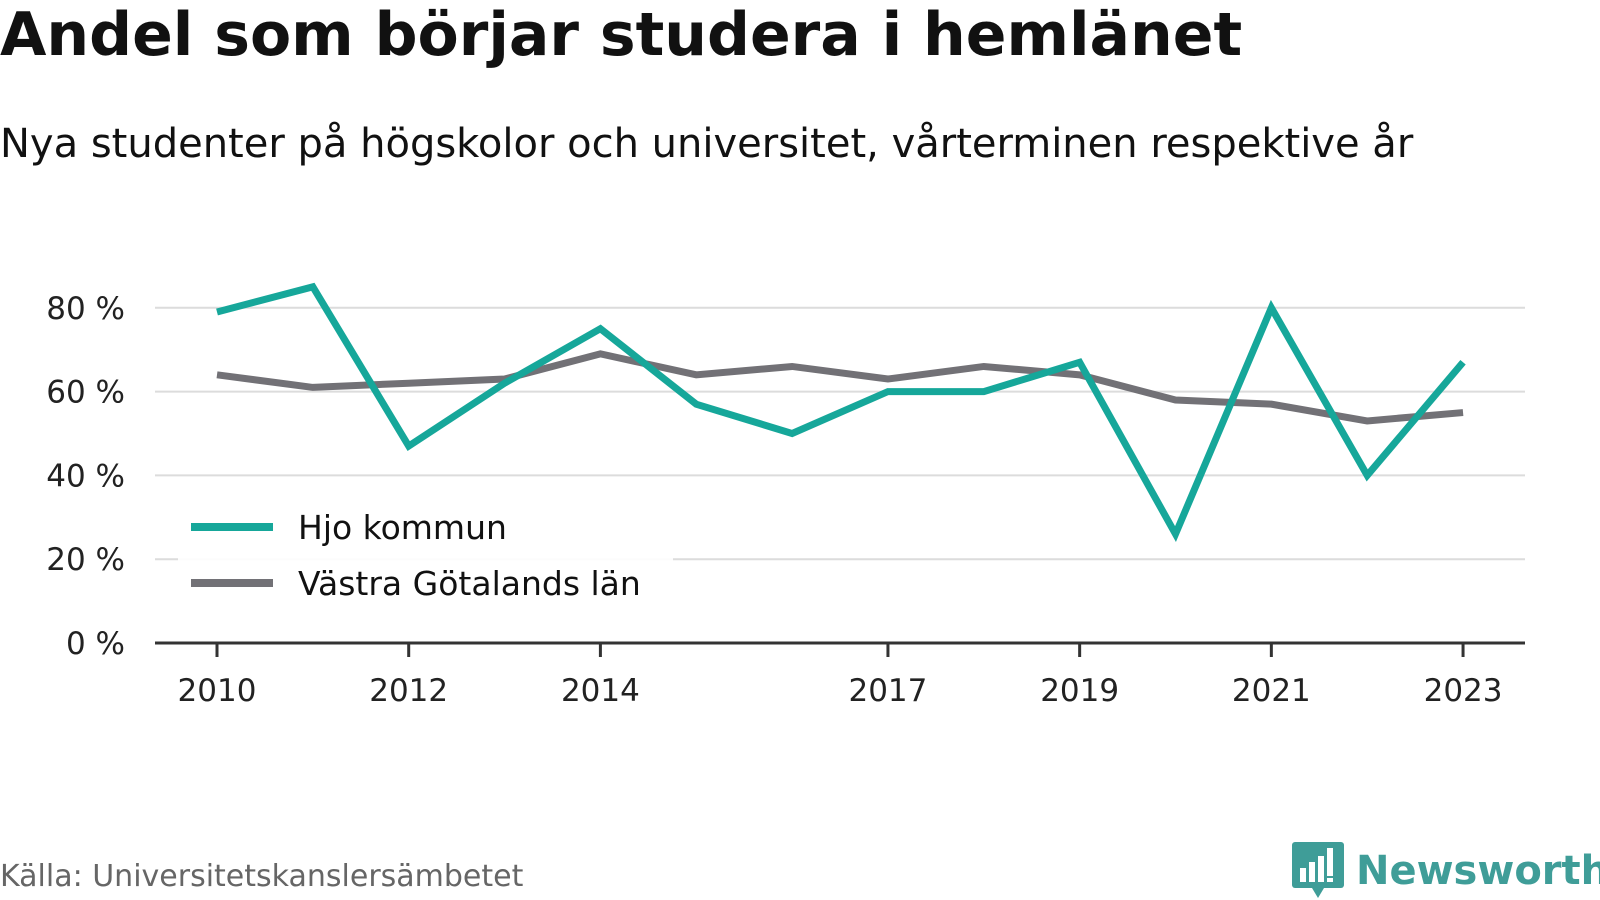 The height and width of the screenshot is (900, 1600). I want to click on legend-background, so click(425, 554).